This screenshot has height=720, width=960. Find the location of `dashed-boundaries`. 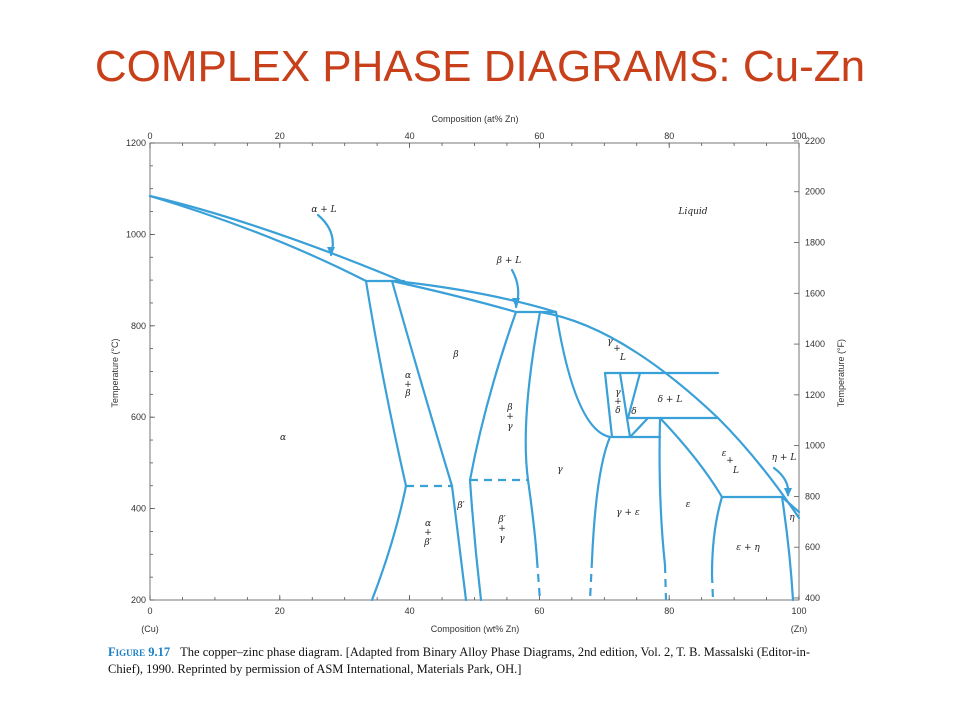

dashed-boundaries is located at coordinates (560, 539).